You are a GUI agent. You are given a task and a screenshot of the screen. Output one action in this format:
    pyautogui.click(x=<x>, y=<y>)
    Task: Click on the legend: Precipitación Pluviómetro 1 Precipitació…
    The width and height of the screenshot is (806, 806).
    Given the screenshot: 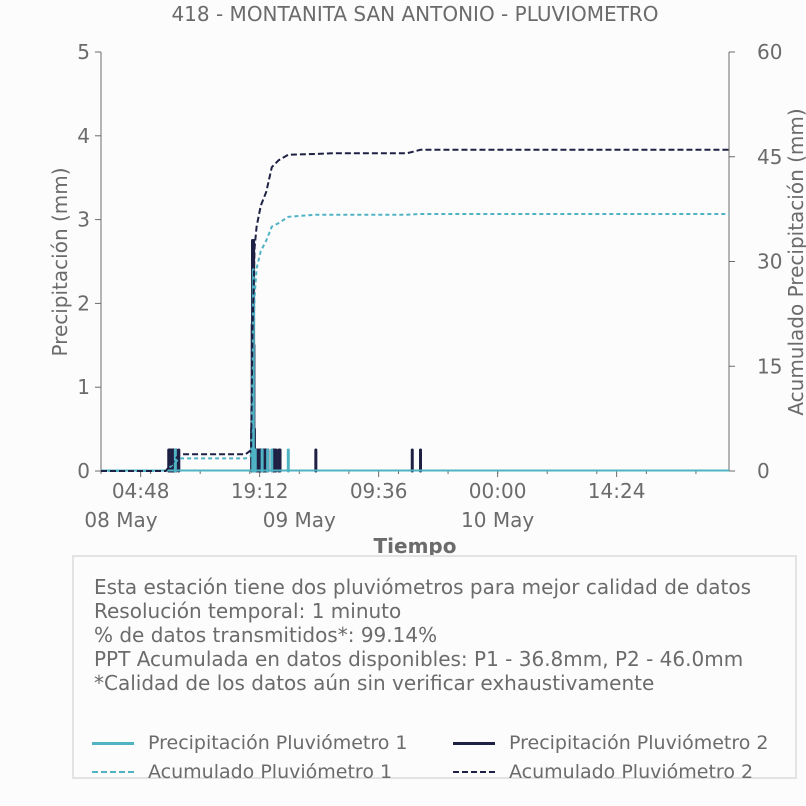 What is the action you would take?
    pyautogui.click(x=442, y=760)
    